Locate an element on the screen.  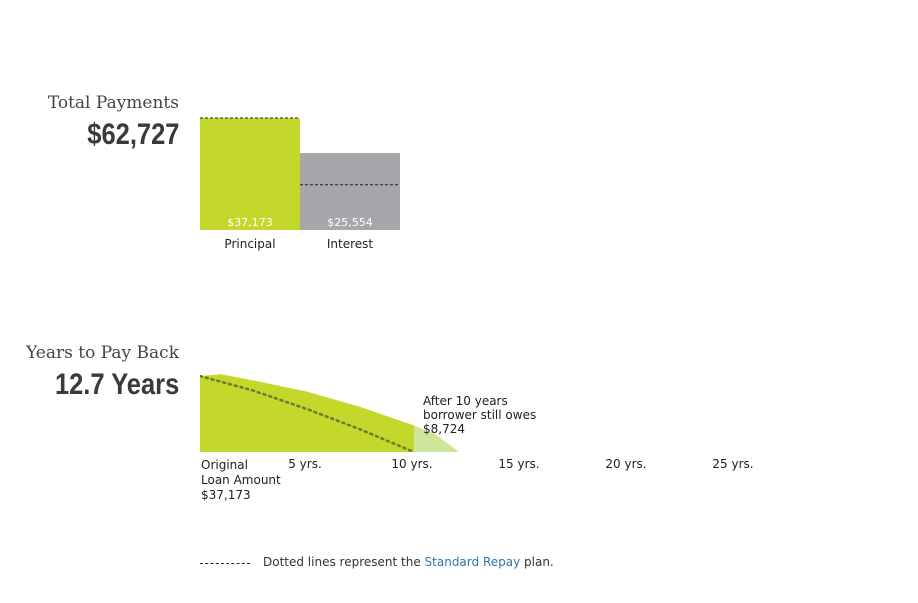
annotation-line-2: borrower still owes is located at coordinates (480, 415).